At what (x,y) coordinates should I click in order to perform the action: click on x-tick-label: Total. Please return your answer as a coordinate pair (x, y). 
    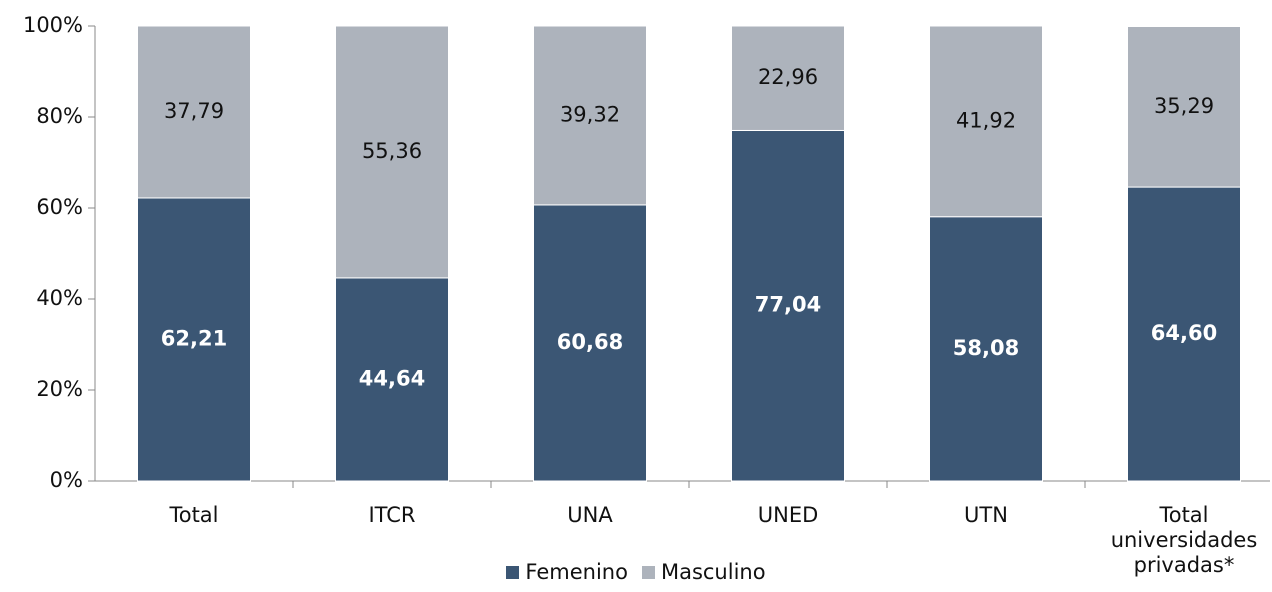
    Looking at the image, I should click on (194, 515).